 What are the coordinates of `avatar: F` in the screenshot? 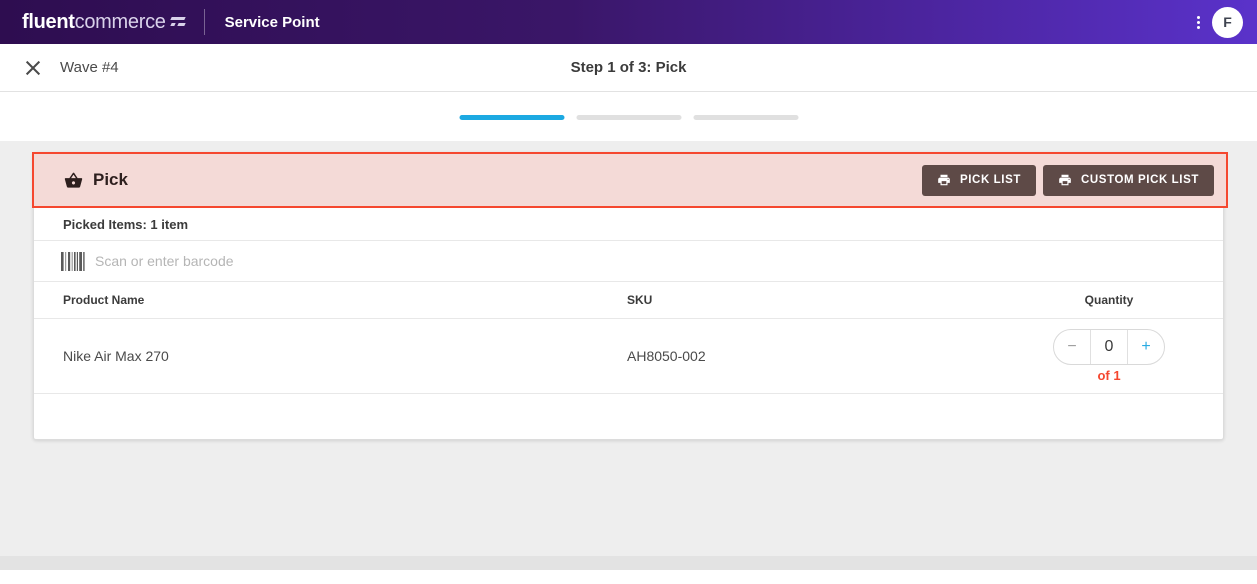 It's located at (1227, 22).